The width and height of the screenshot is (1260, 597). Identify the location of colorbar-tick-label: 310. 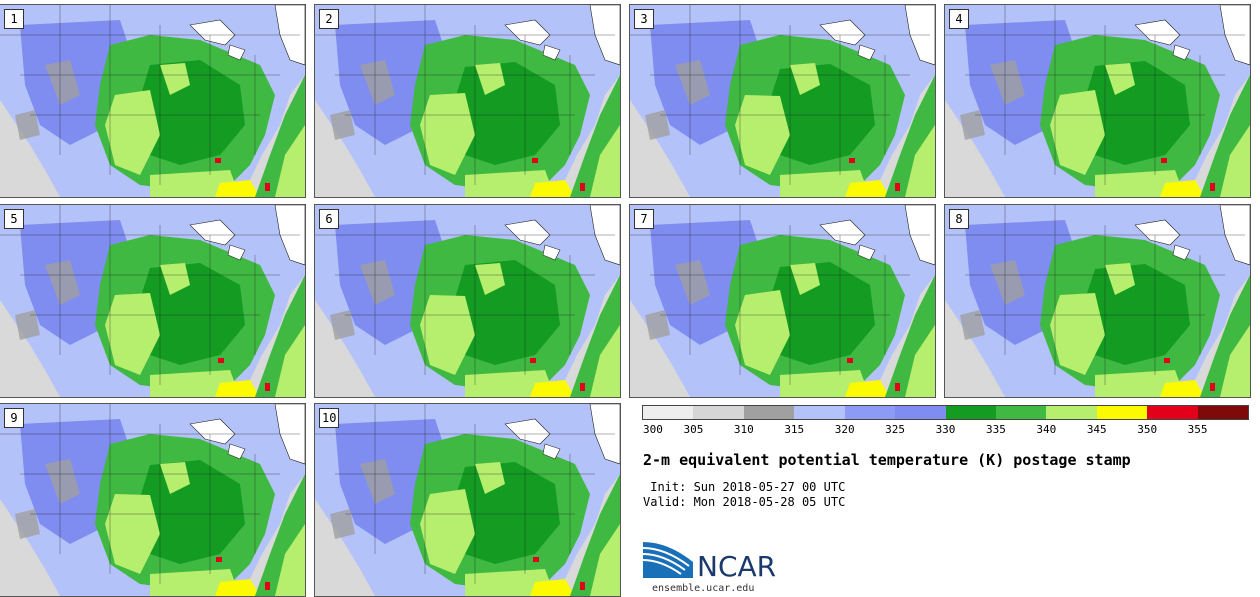
(743, 429).